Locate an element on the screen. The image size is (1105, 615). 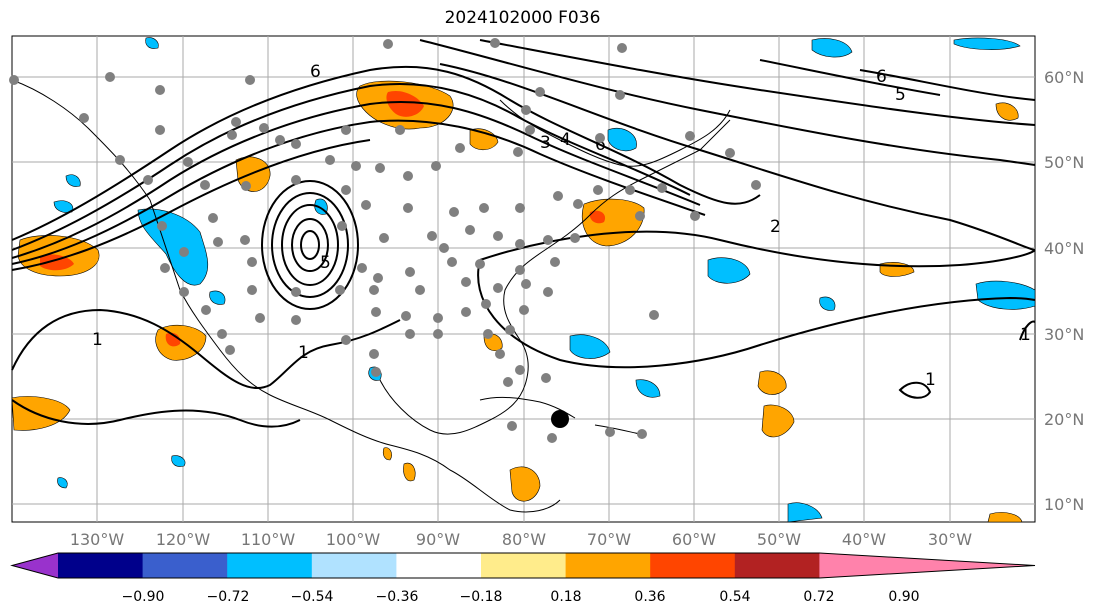
contour-label-5b: 5 is located at coordinates (325, 263).